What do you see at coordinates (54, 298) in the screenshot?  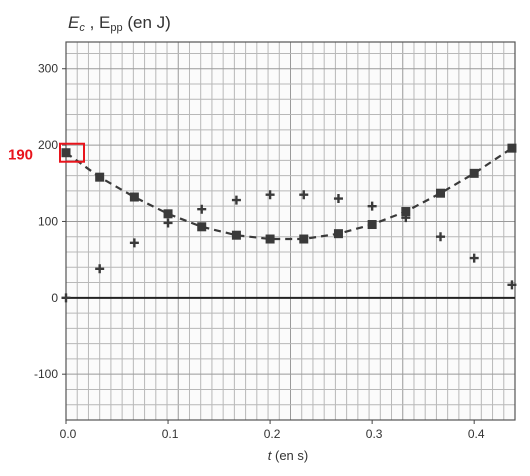 I see `y-tick-label: 0` at bounding box center [54, 298].